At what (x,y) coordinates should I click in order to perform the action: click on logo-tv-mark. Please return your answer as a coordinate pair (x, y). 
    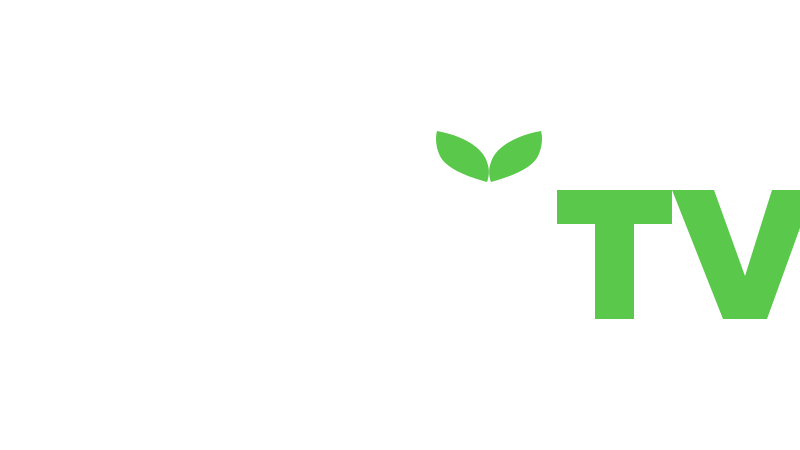
    Looking at the image, I should click on (678, 254).